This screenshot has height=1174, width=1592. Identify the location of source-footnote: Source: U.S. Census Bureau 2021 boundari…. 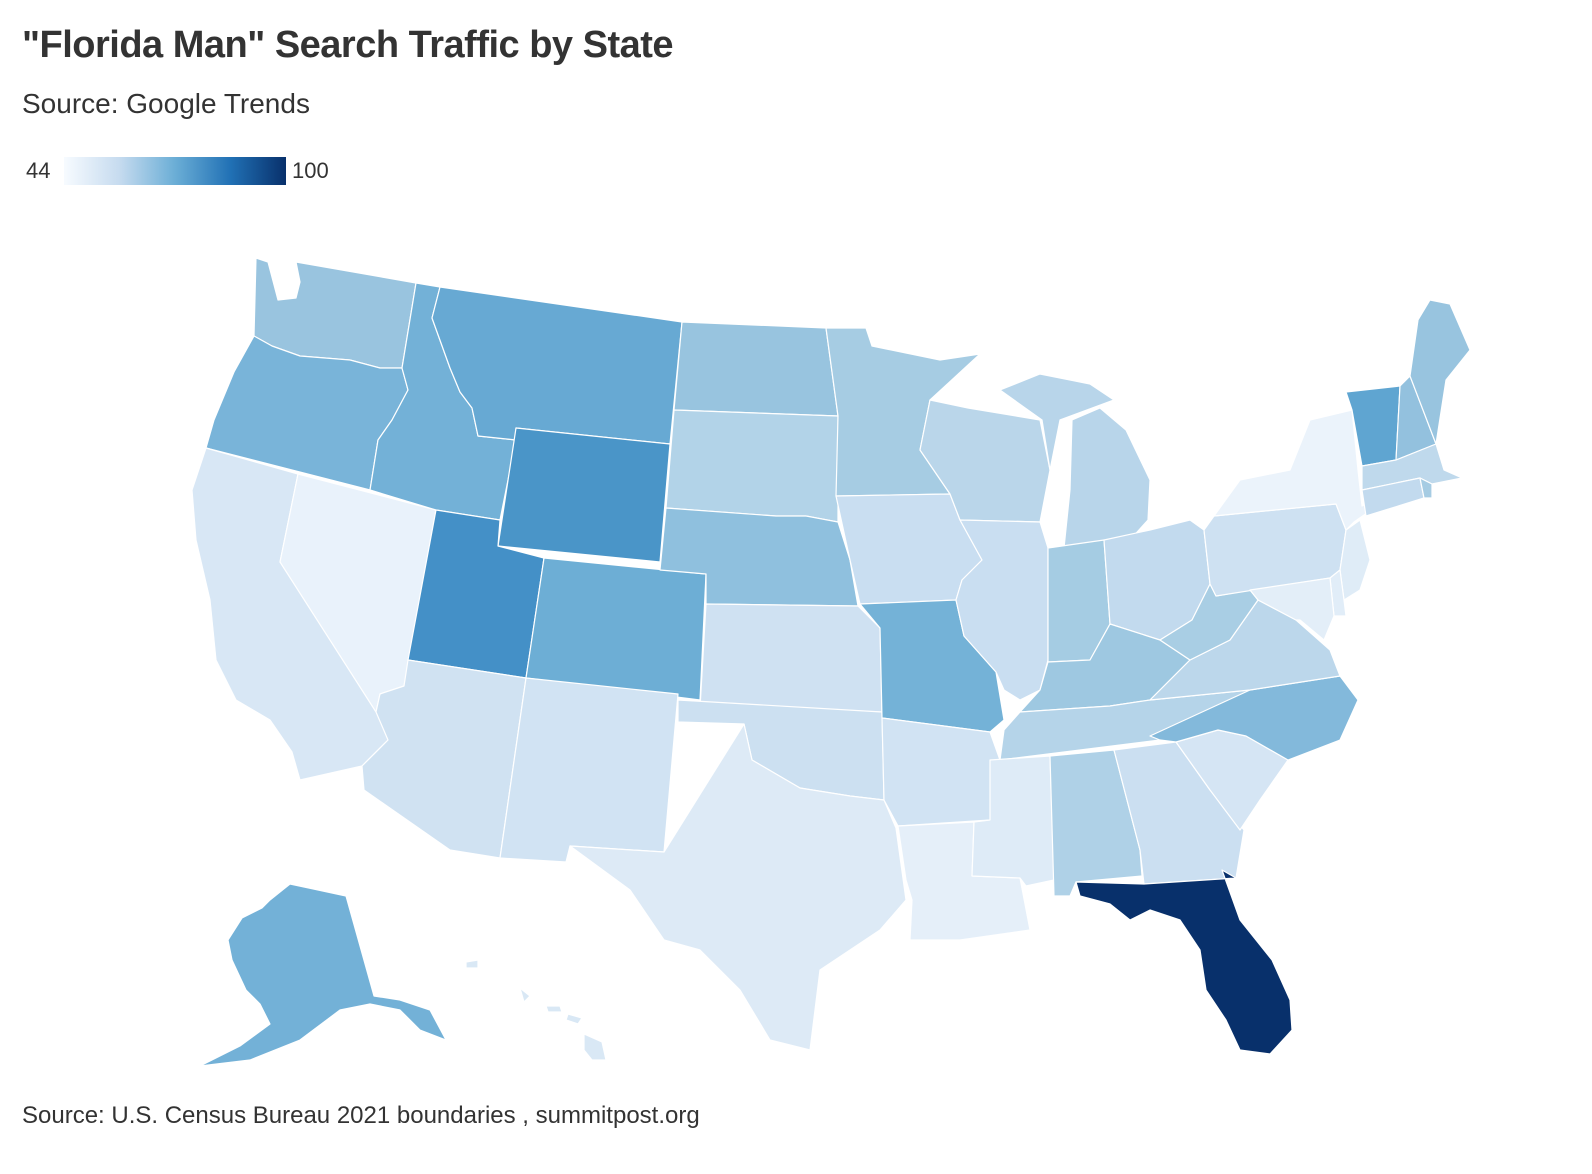
(361, 1115).